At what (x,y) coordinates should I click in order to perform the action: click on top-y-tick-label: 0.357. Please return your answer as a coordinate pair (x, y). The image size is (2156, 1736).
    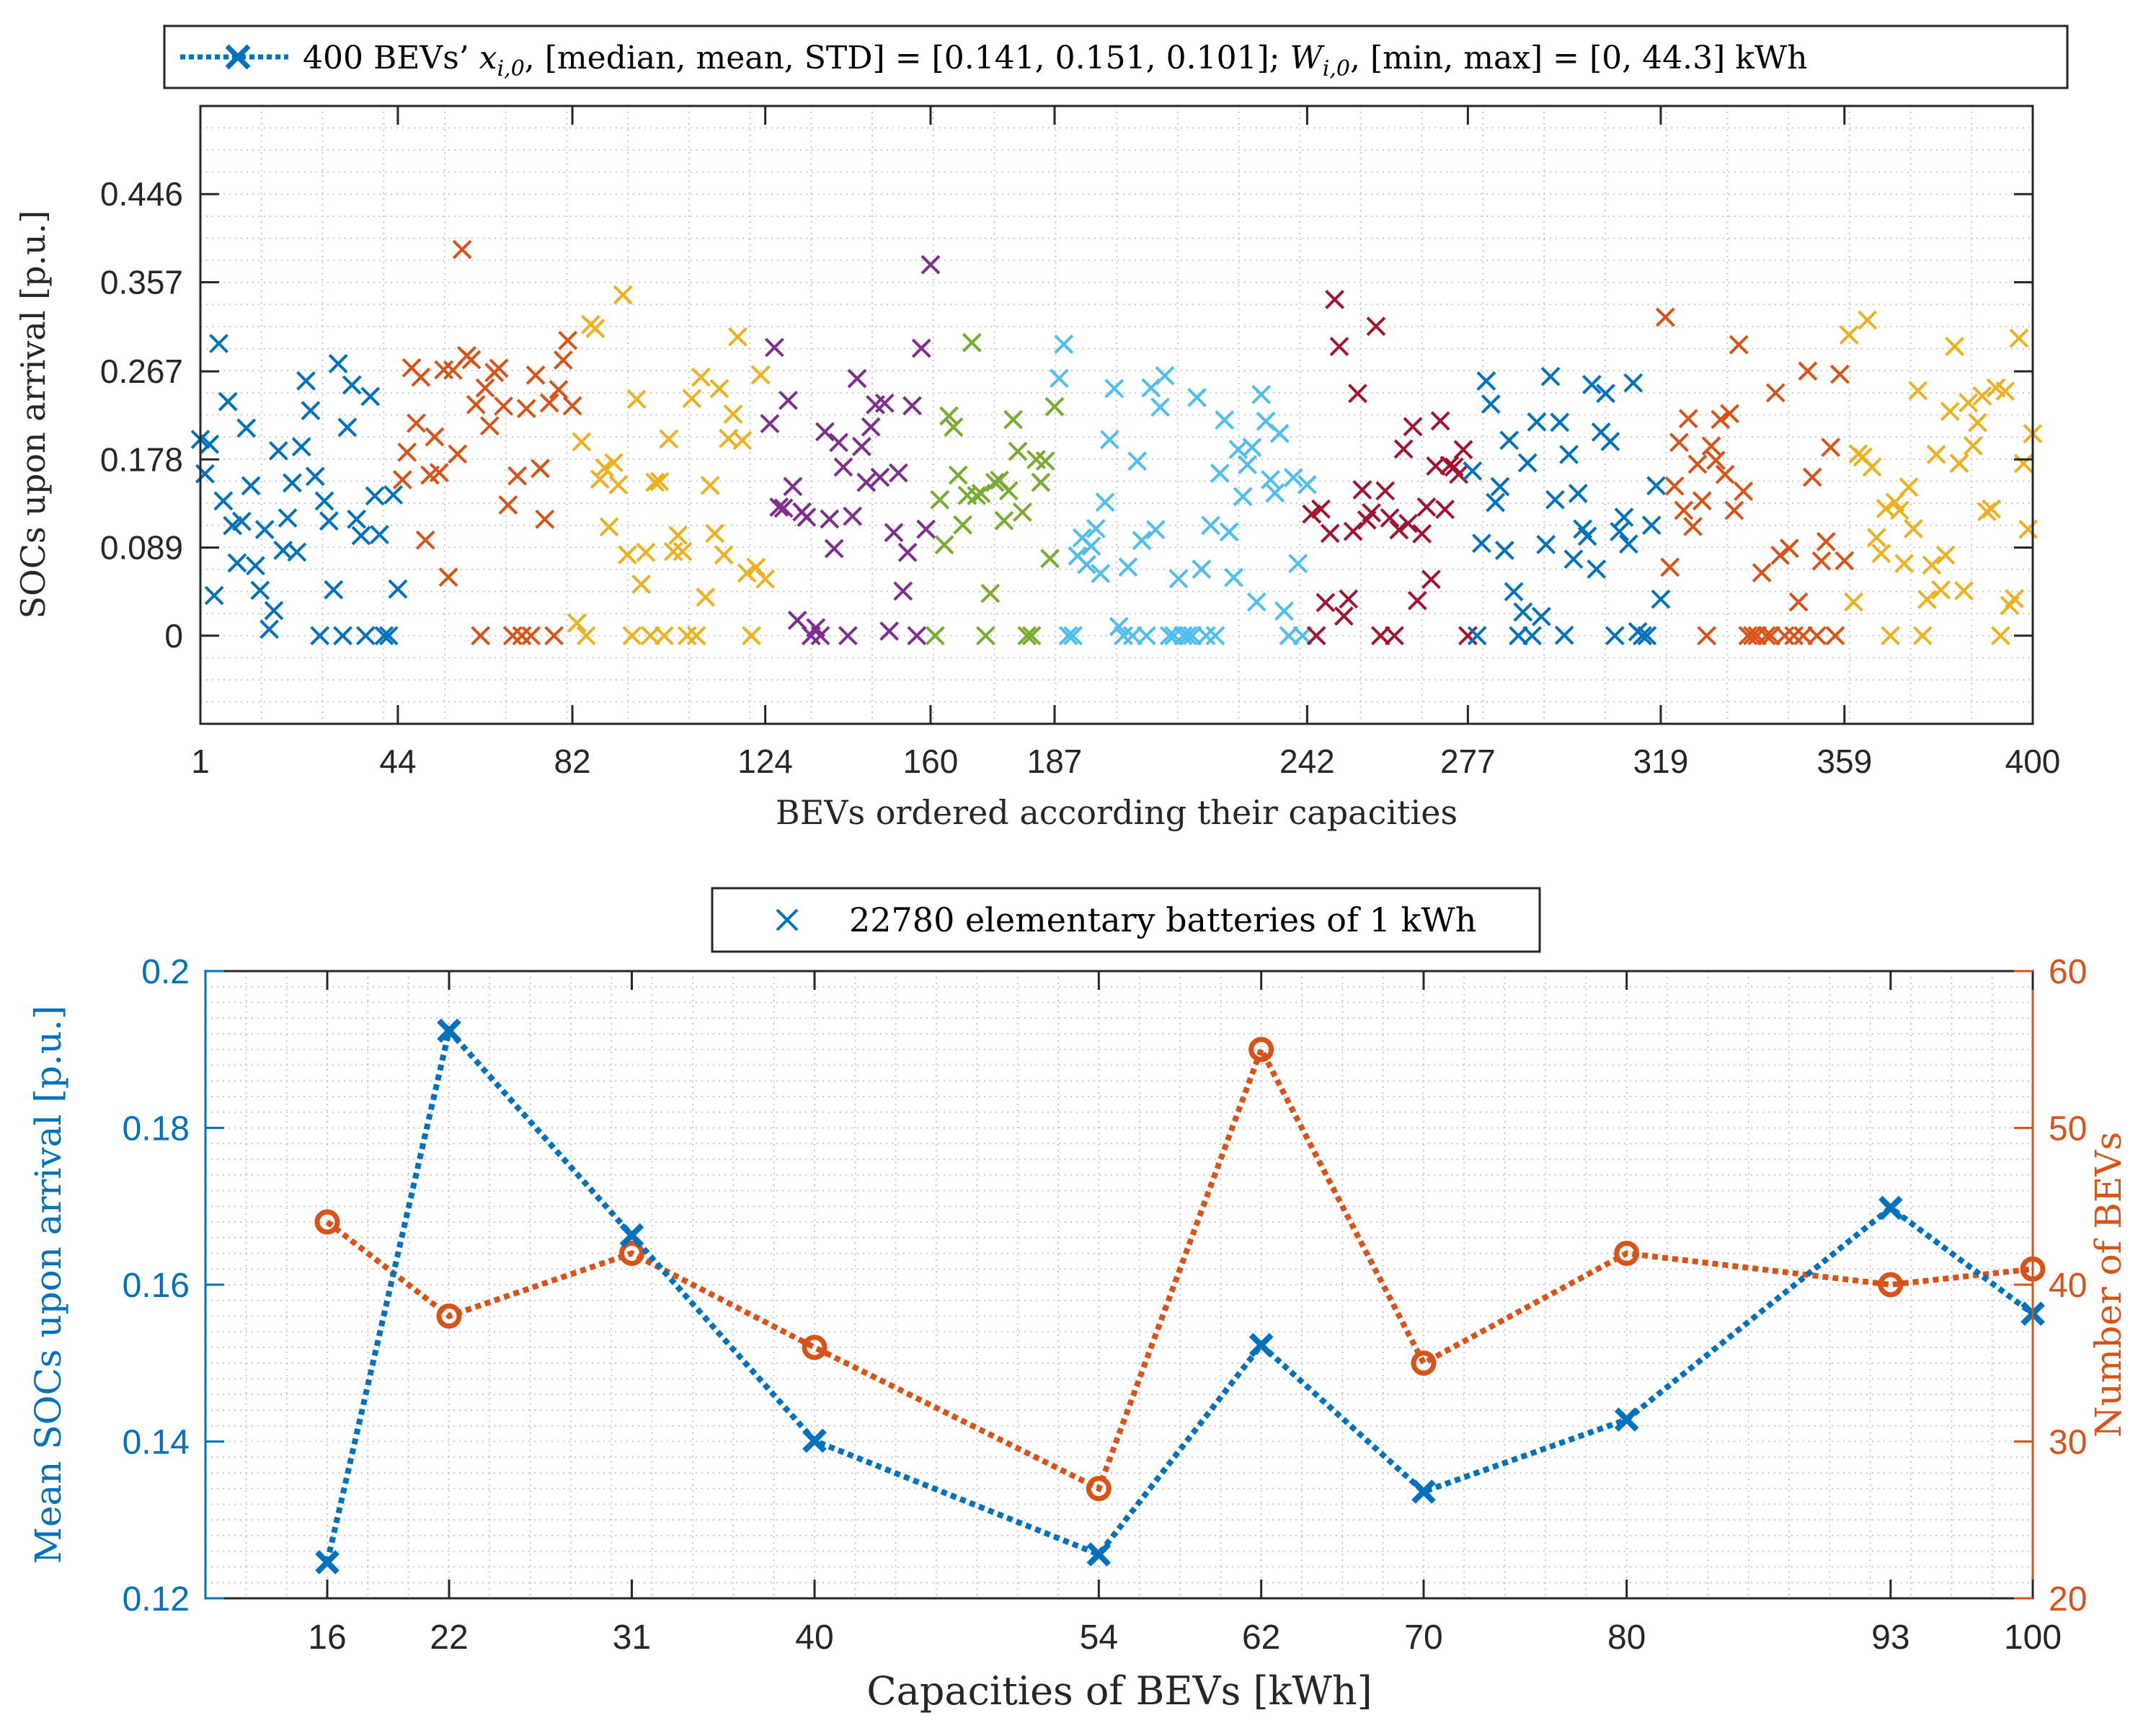
    Looking at the image, I should click on (141, 282).